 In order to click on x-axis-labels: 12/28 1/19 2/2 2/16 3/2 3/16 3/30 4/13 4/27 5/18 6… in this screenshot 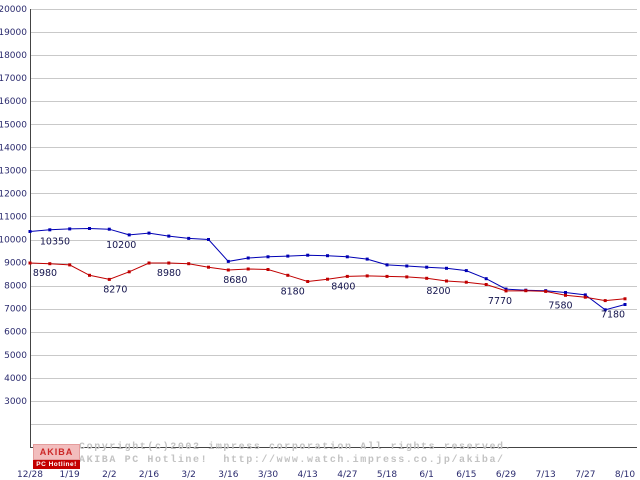, I will do `click(326, 475)`.